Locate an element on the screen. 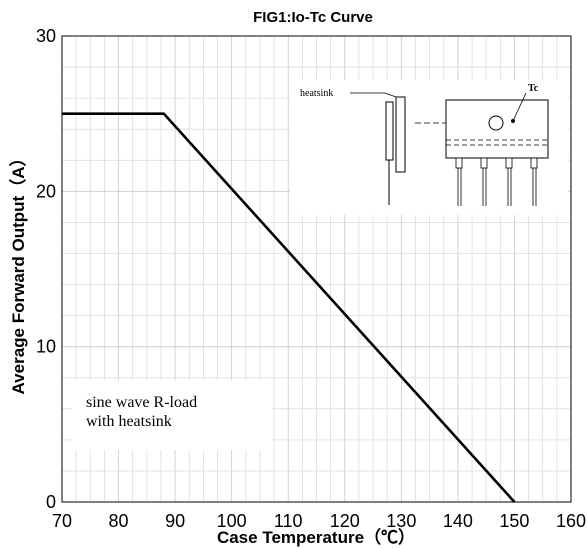 This screenshot has height=549, width=587. chart-title: FIG1:Io-Tc Curve is located at coordinates (313, 17).